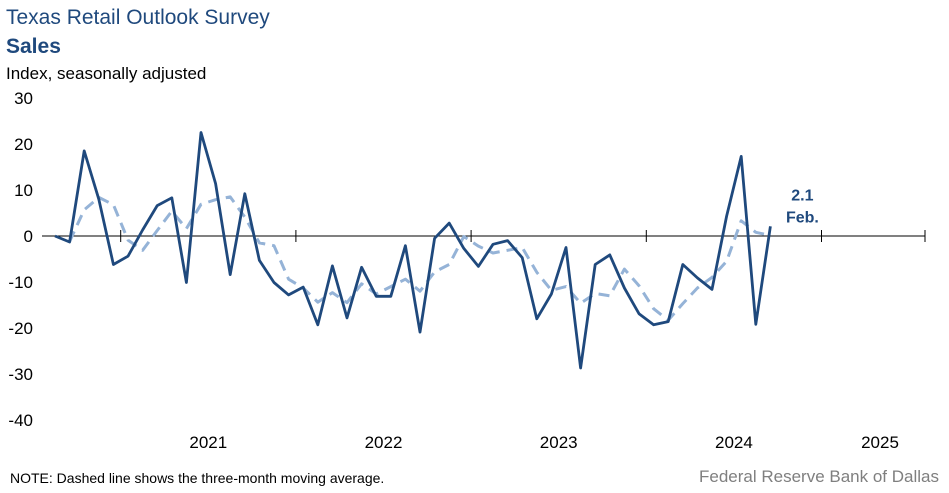 The height and width of the screenshot is (493, 949). What do you see at coordinates (20, 420) in the screenshot?
I see `y-tick-label: -40` at bounding box center [20, 420].